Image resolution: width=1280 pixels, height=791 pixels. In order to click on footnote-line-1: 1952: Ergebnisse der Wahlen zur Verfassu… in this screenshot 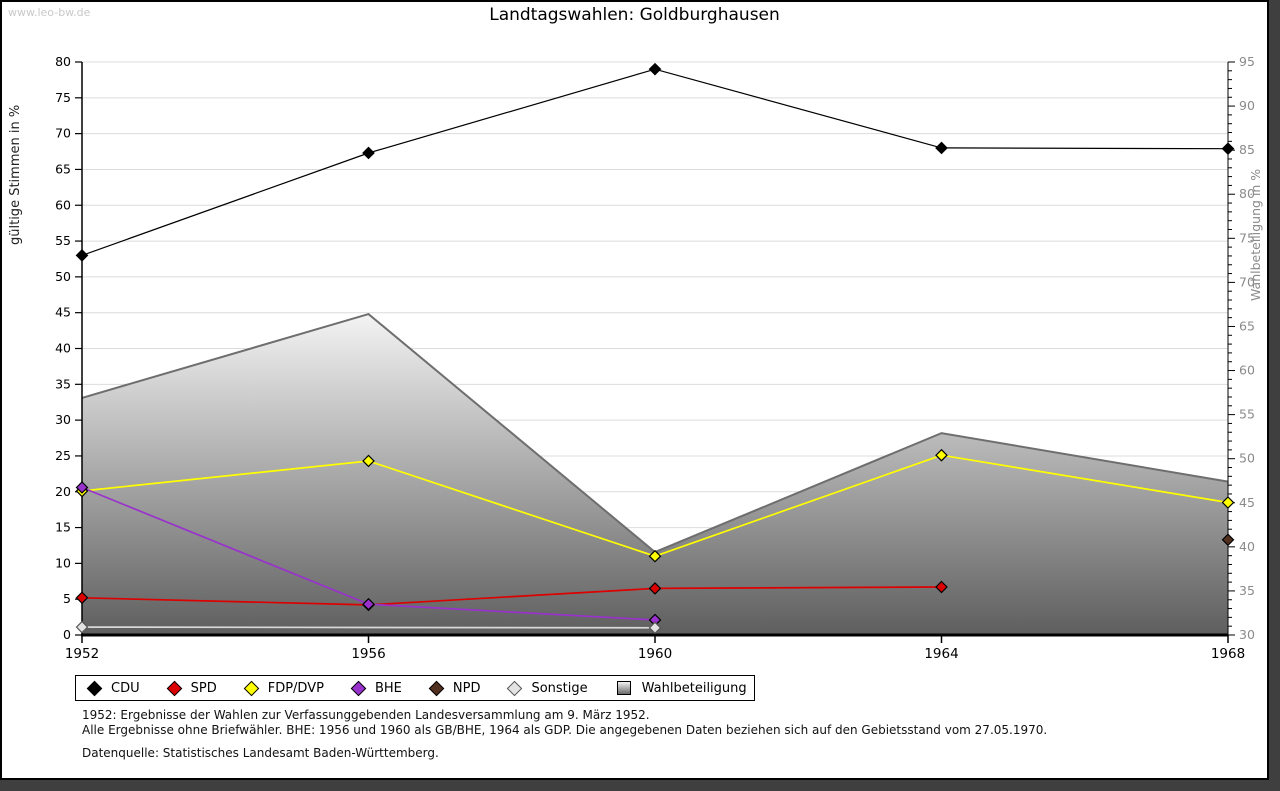, I will do `click(366, 715)`.